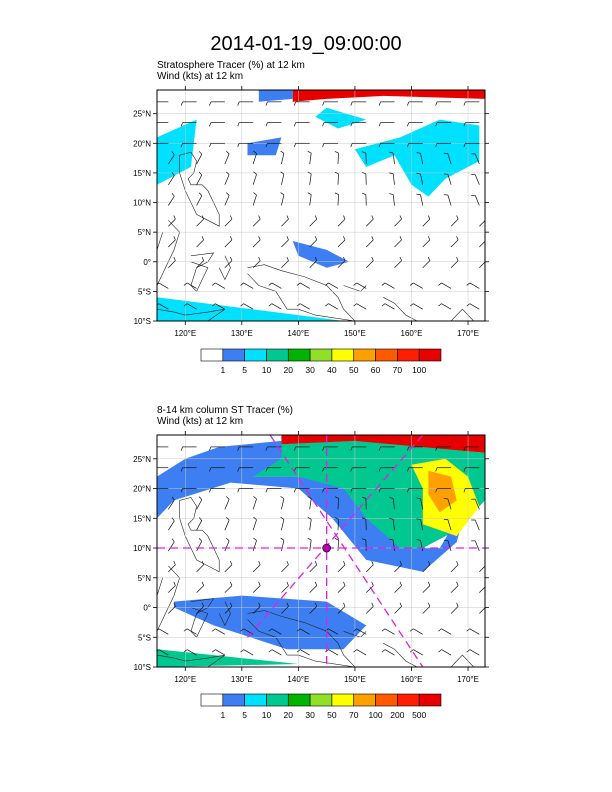 This screenshot has width=612, height=792. Describe the element at coordinates (244, 370) in the screenshot. I see `colorbar-label: 5` at that location.